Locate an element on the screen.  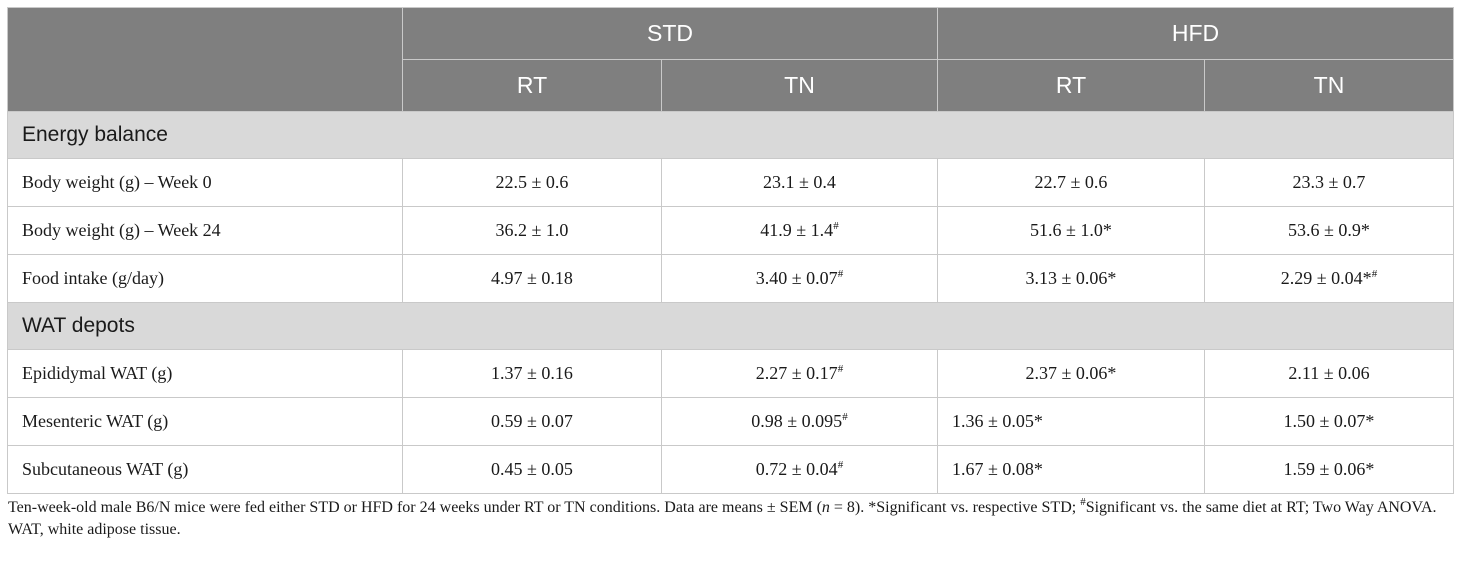
cell-value: 41.9 ± 1.4# is located at coordinates (799, 230).